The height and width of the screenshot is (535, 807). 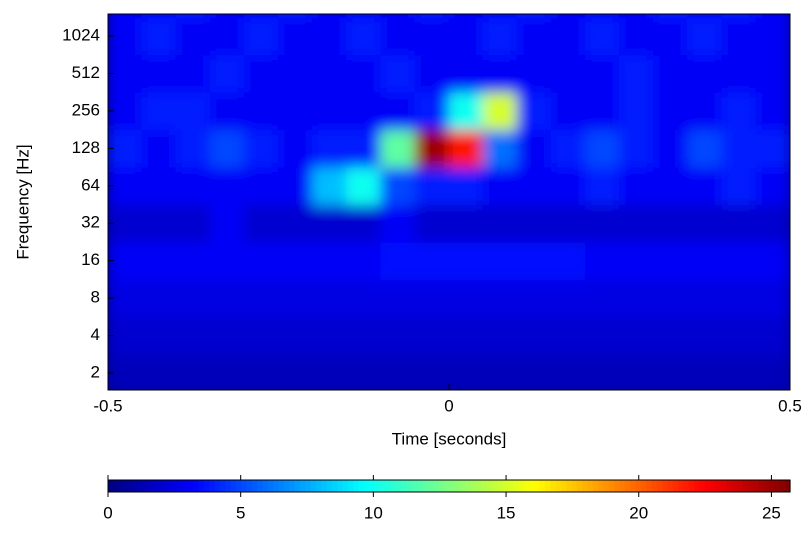 What do you see at coordinates (90, 259) in the screenshot?
I see `y-tick-label: 16` at bounding box center [90, 259].